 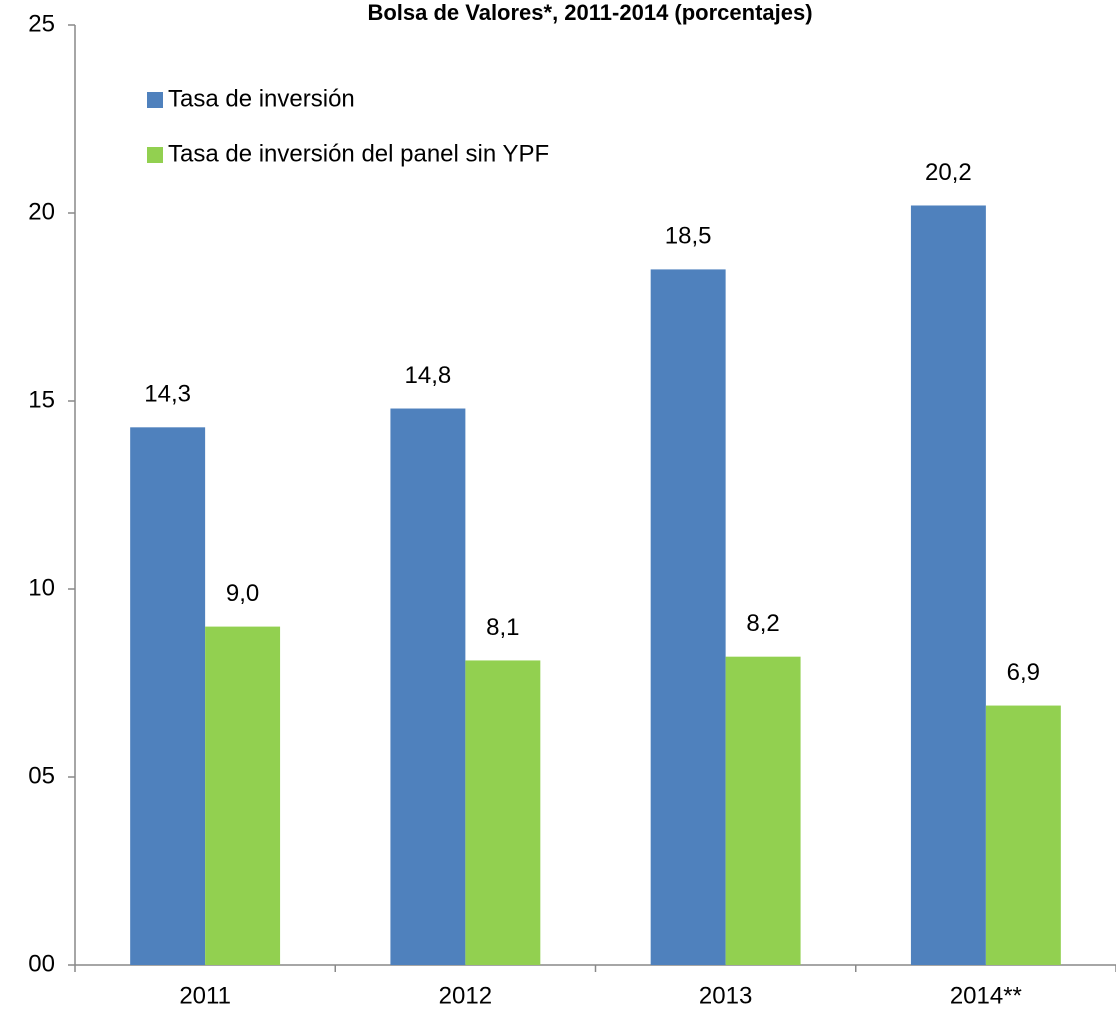 What do you see at coordinates (986, 995) in the screenshot?
I see `x-tick-label: 2014**` at bounding box center [986, 995].